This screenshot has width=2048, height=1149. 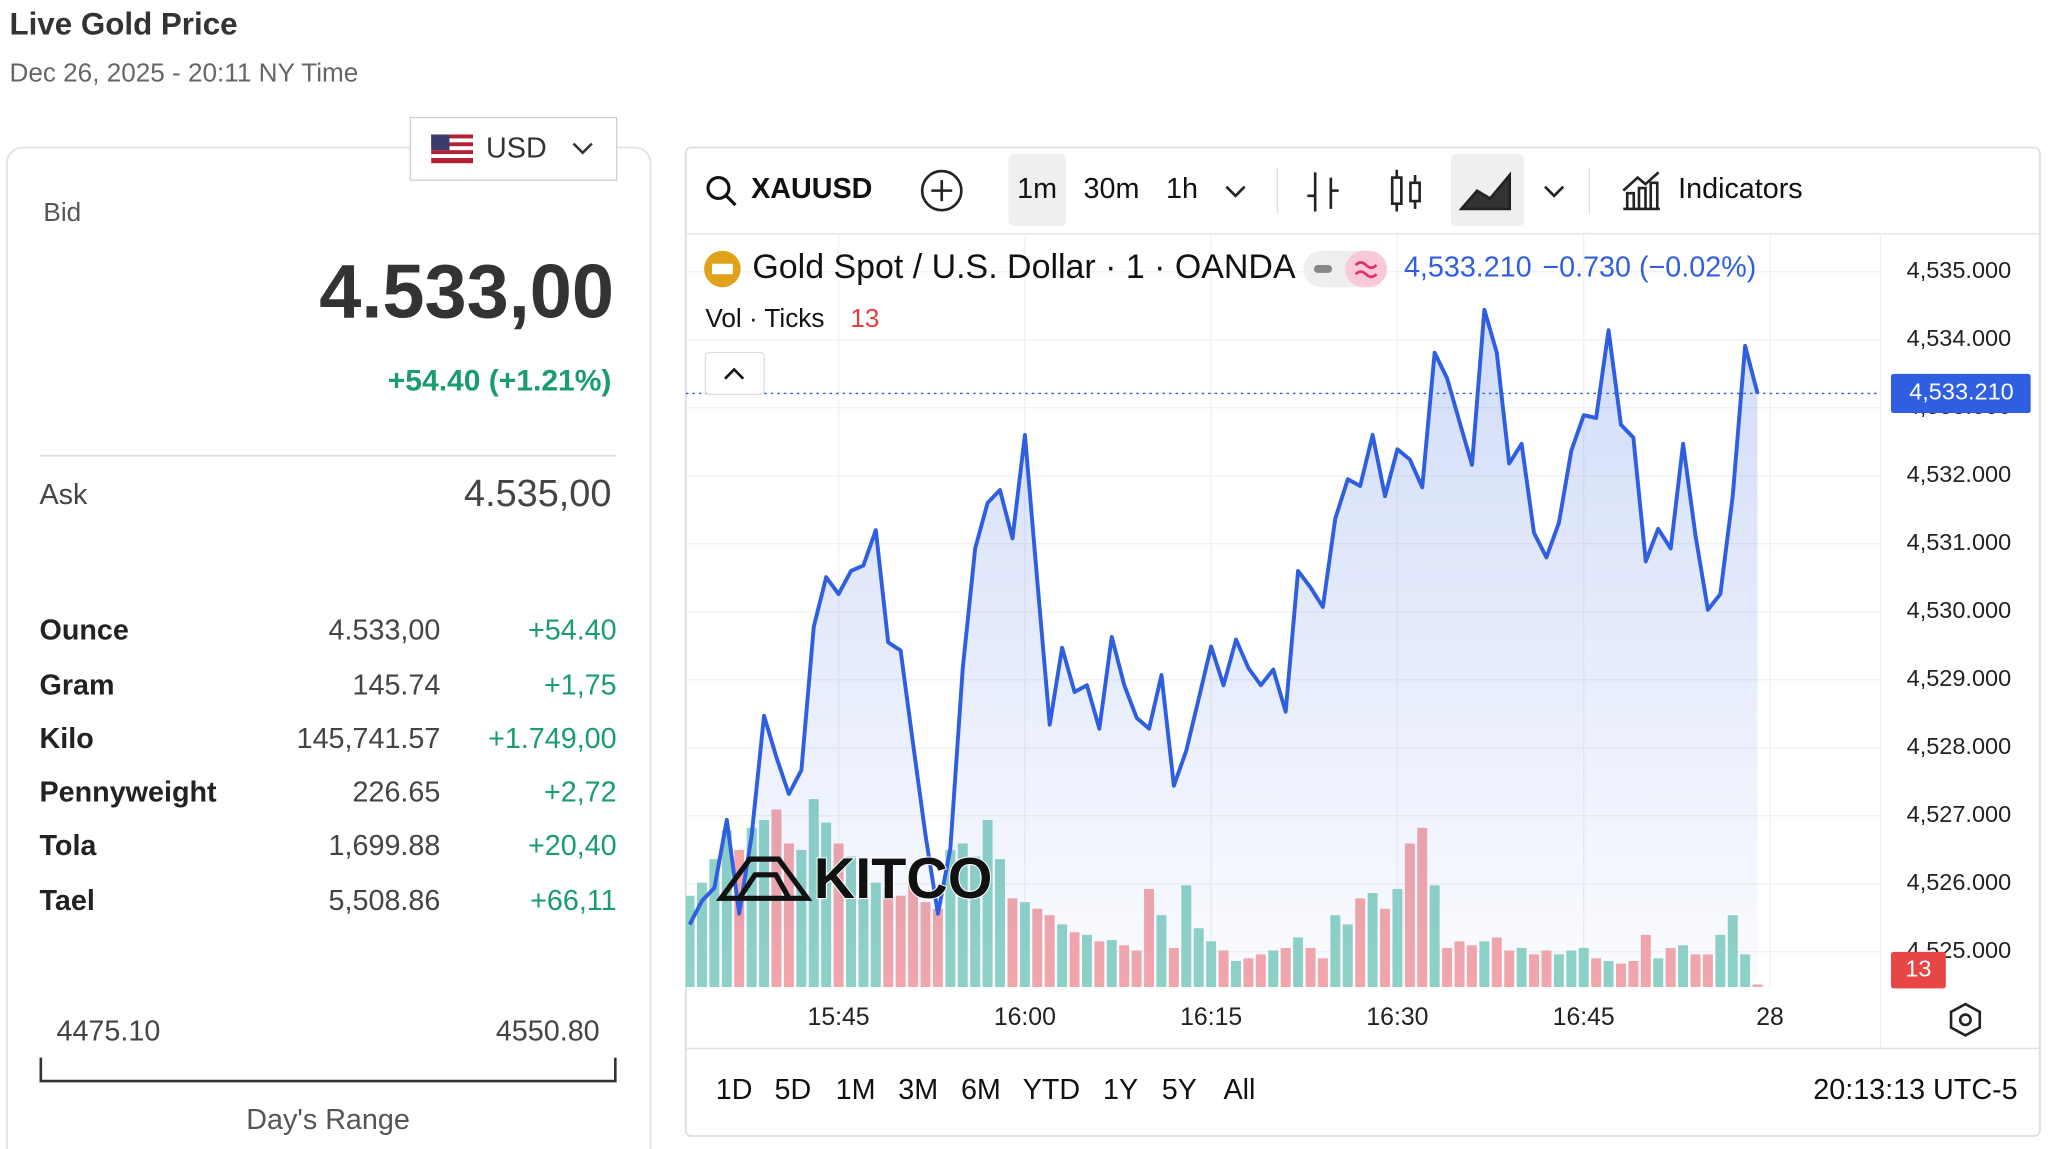 I want to click on symbol-icon-bar, so click(x=722, y=269).